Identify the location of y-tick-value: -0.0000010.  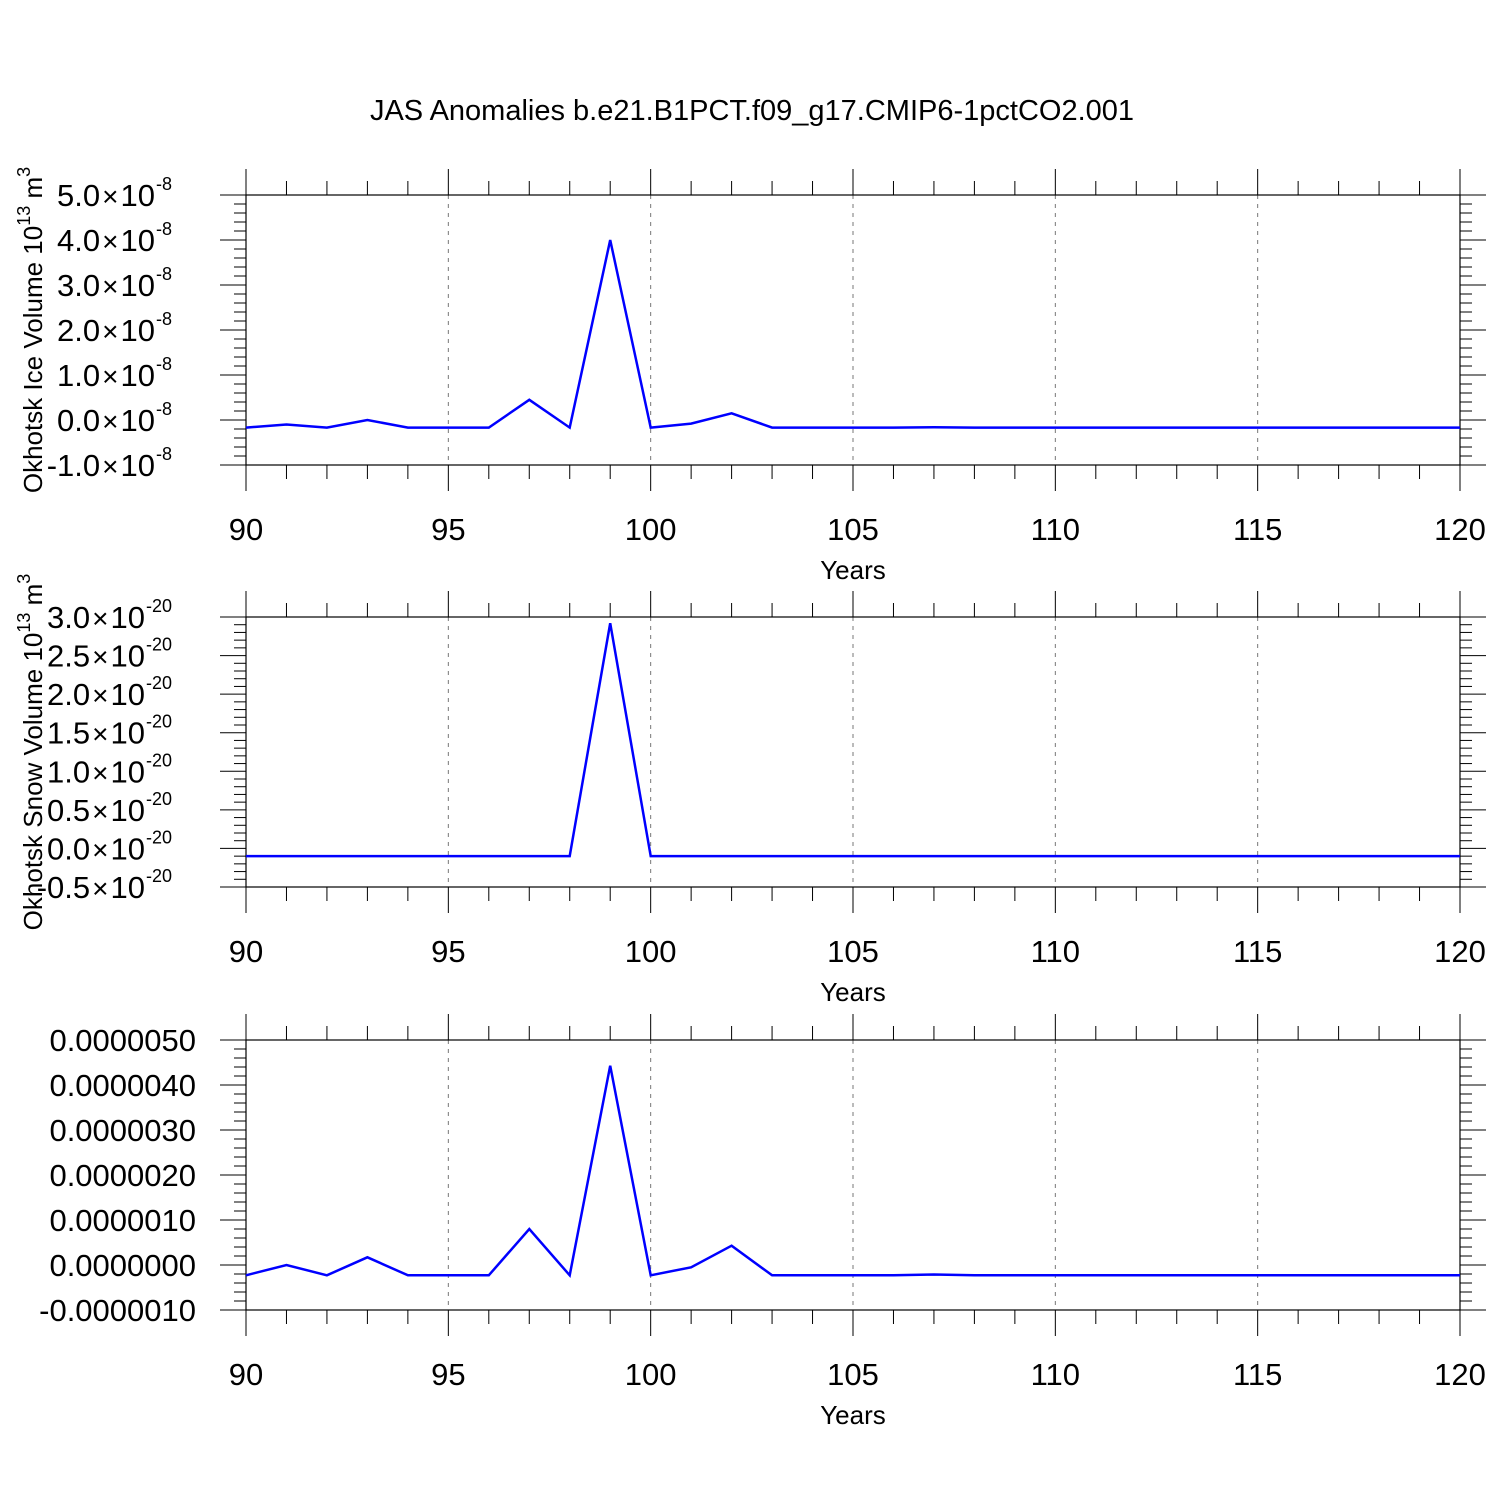
(117, 1310).